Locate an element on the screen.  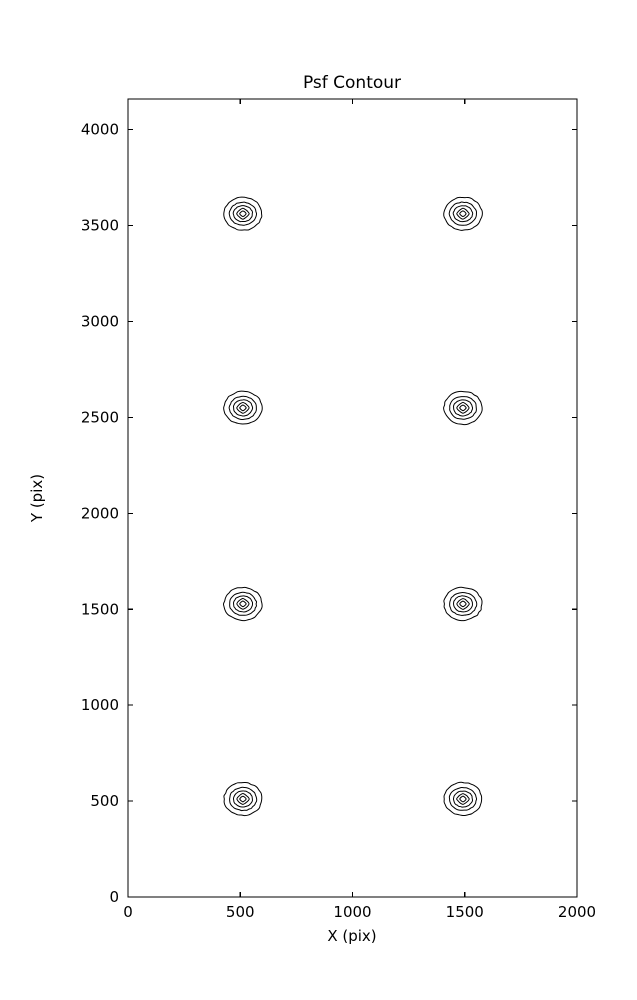
y-tick-label: 2000 is located at coordinates (100, 513).